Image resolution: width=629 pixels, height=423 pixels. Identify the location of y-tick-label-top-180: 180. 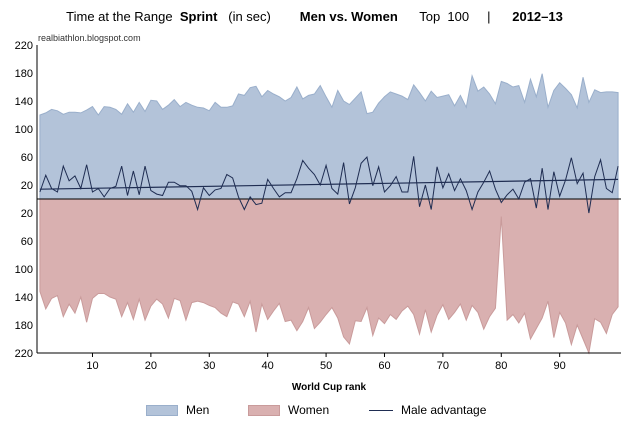
(24, 74).